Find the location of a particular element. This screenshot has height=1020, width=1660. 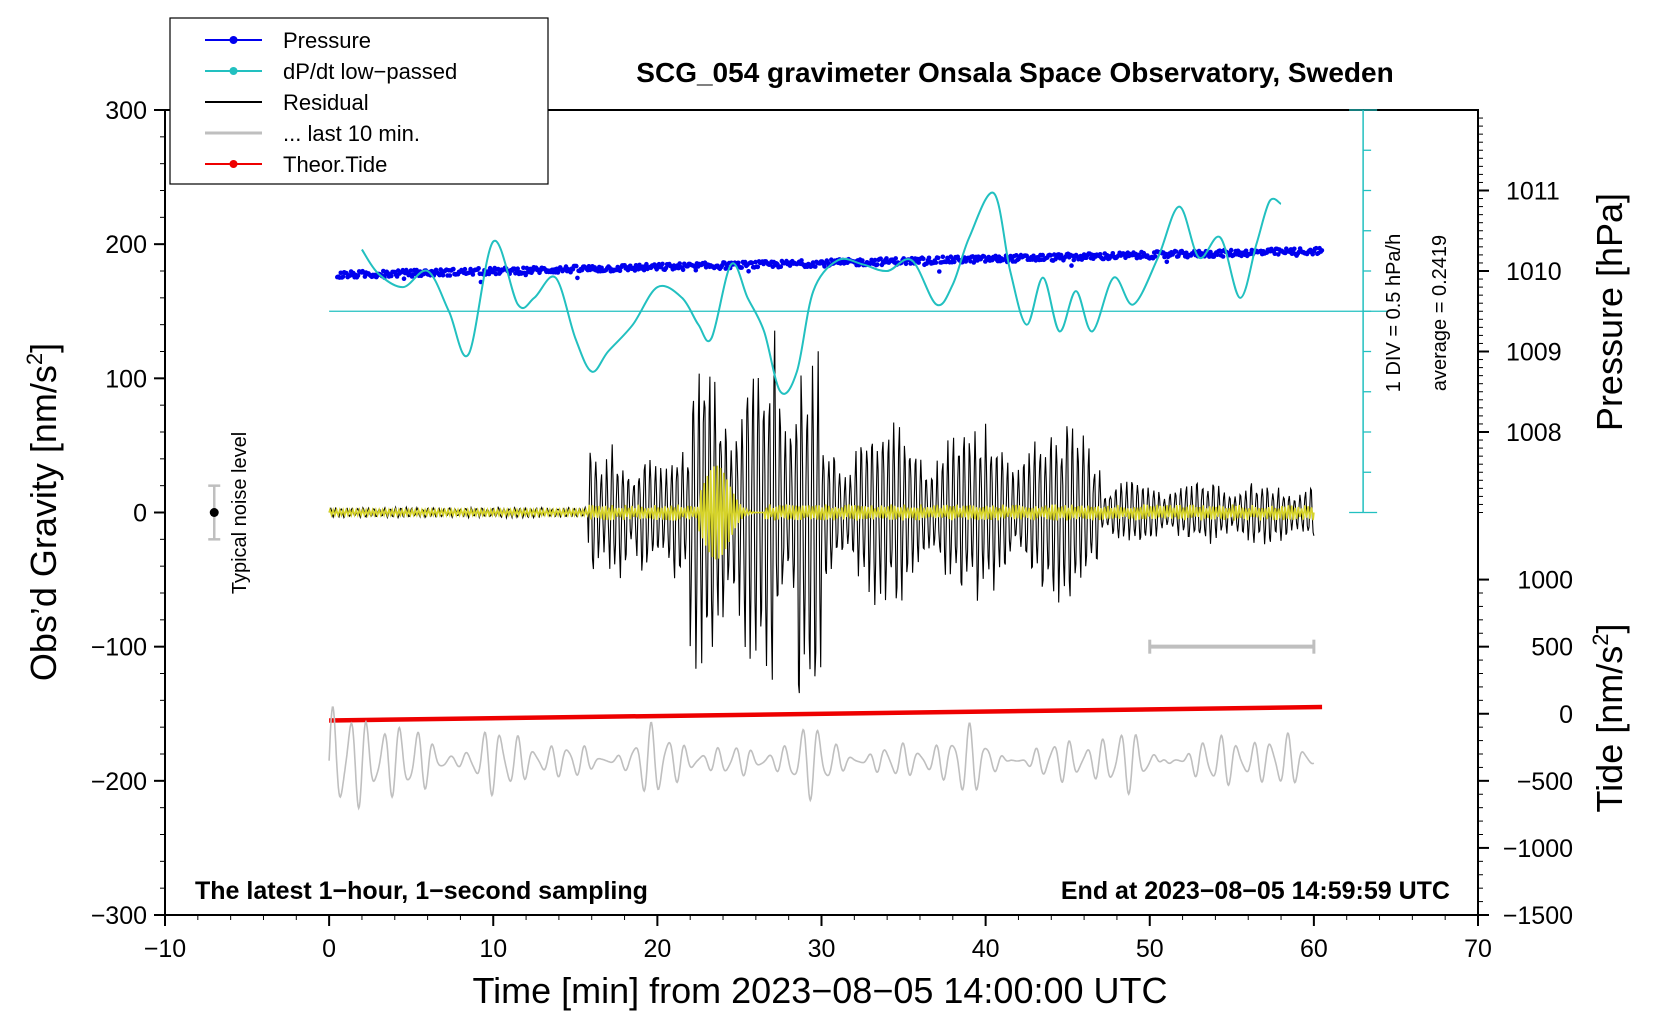

tide-tick-label: −1000 is located at coordinates (1538, 849).